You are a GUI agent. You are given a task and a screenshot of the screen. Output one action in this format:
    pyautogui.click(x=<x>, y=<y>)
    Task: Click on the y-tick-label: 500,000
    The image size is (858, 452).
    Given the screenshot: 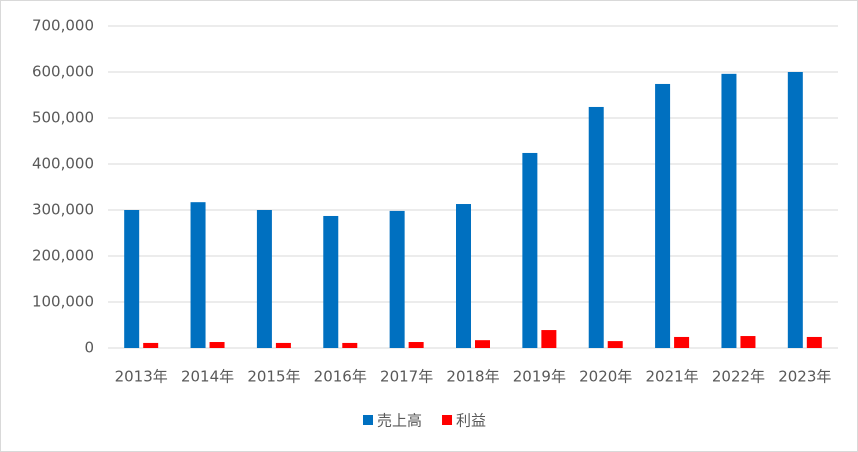 What is the action you would take?
    pyautogui.click(x=63, y=118)
    